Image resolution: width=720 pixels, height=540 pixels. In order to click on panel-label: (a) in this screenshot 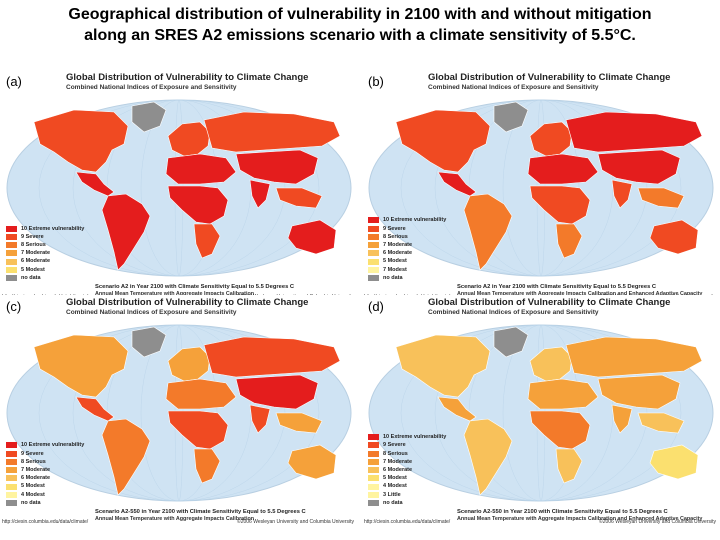, I will do `click(14, 81)`.